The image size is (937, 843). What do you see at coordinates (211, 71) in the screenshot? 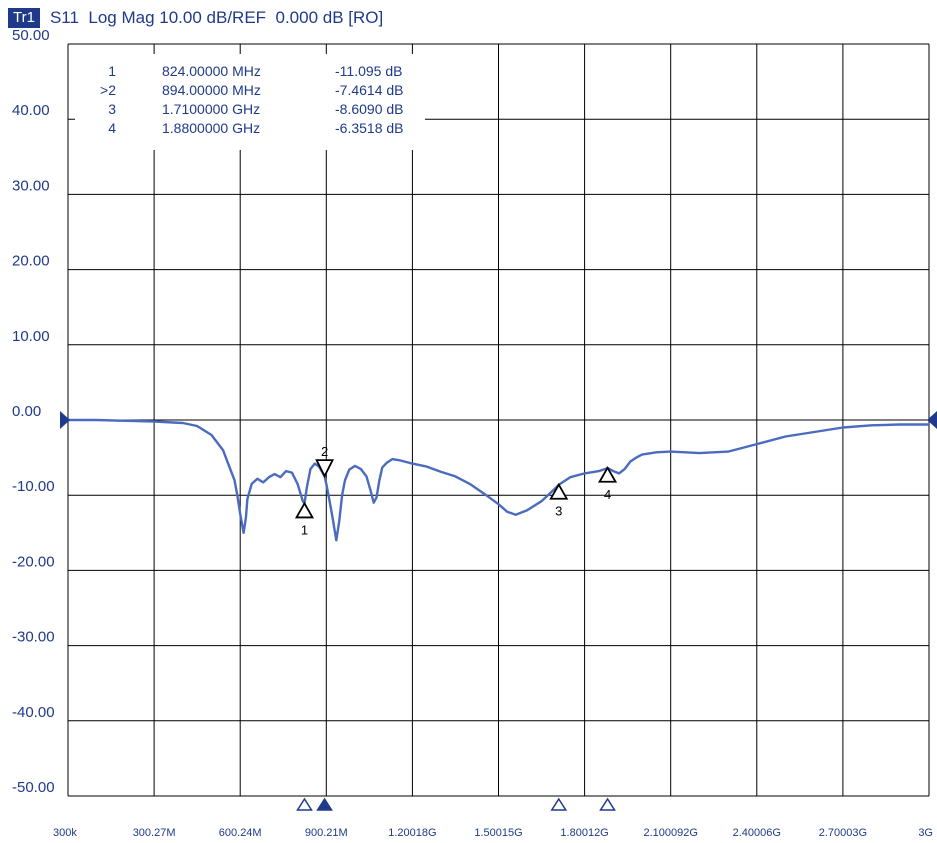
I see `marker-table-frequency: 824.00000 MHz` at bounding box center [211, 71].